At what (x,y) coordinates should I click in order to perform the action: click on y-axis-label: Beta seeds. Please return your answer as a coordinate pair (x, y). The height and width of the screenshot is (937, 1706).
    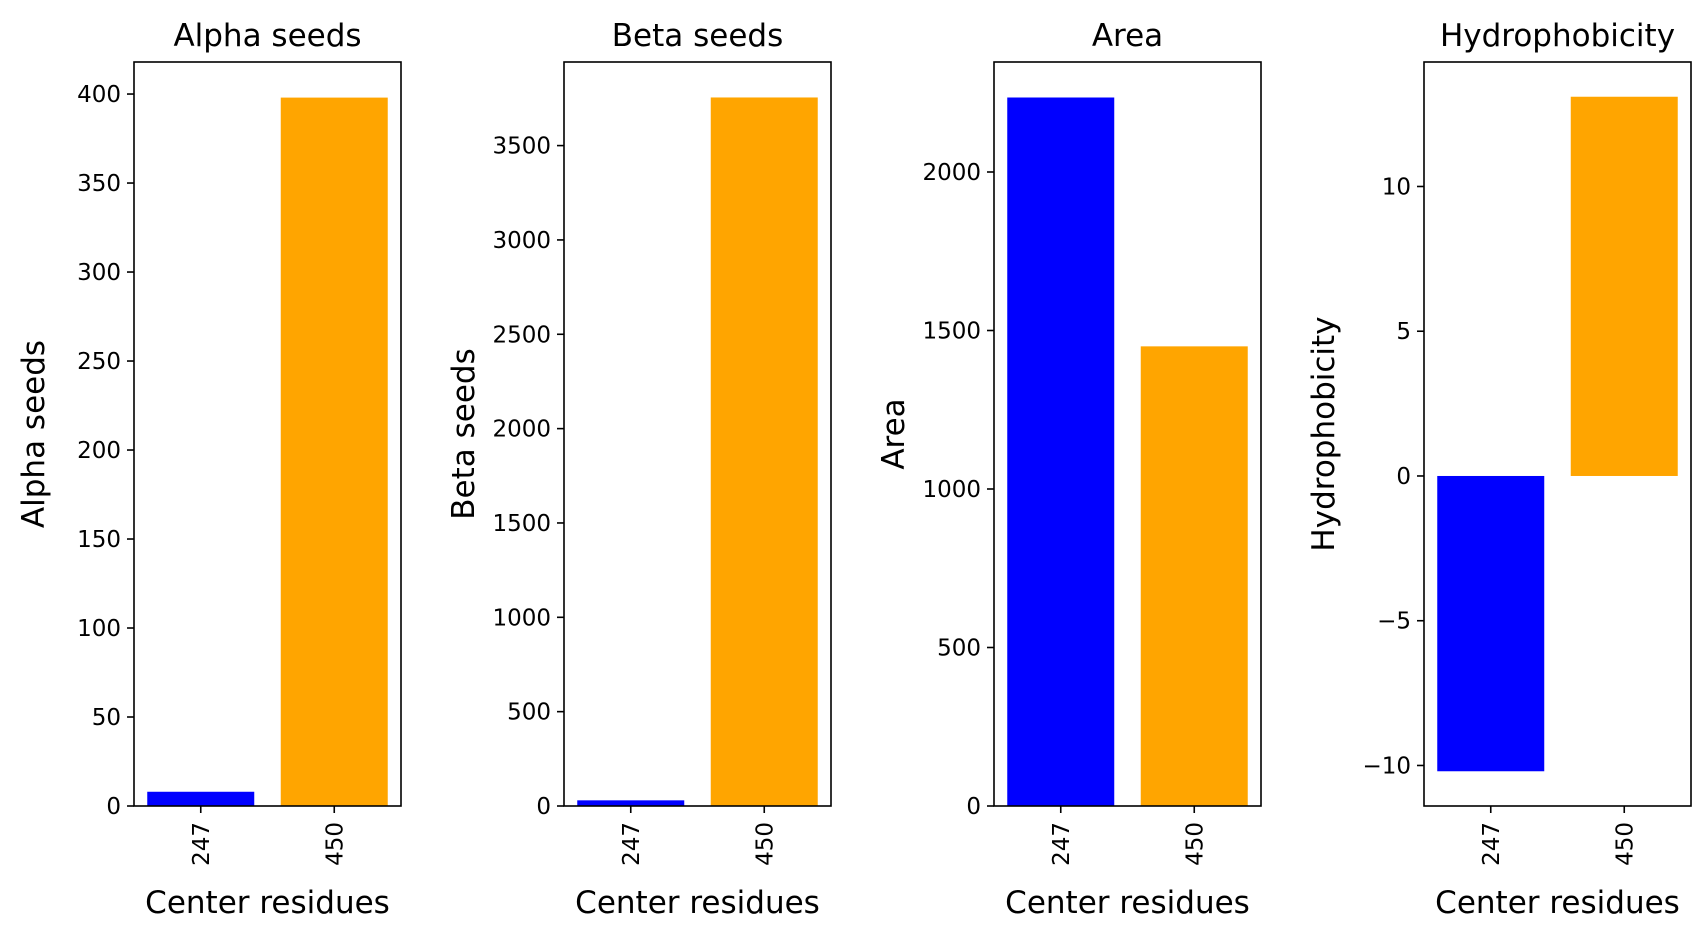
    Looking at the image, I should click on (464, 433).